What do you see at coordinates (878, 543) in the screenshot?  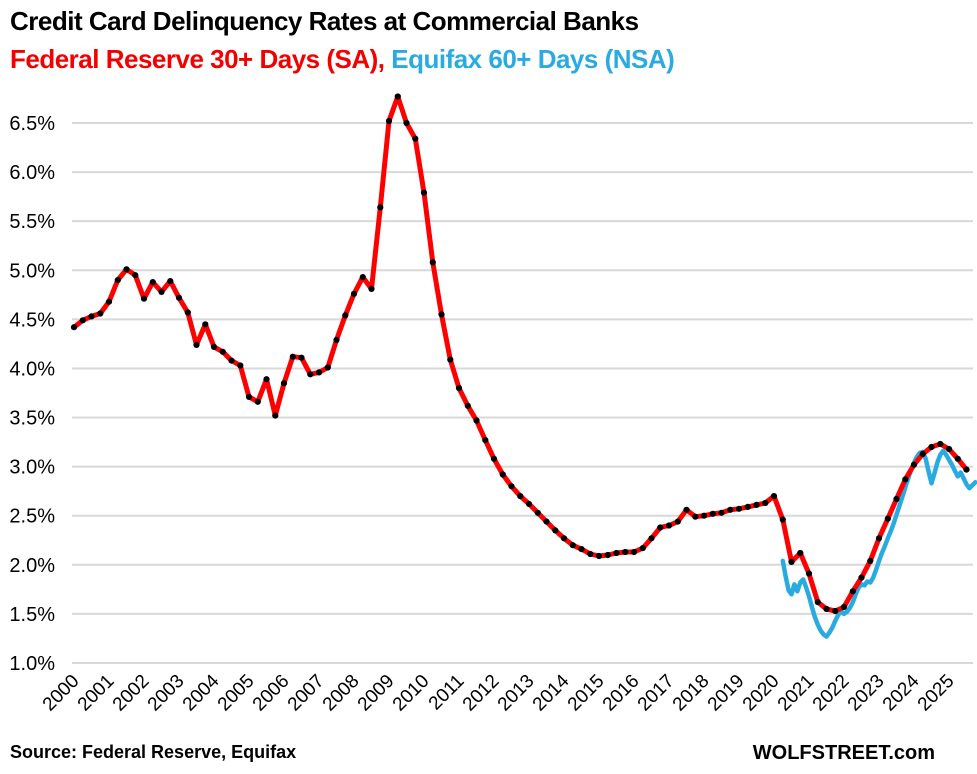 I see `equifax-series-line` at bounding box center [878, 543].